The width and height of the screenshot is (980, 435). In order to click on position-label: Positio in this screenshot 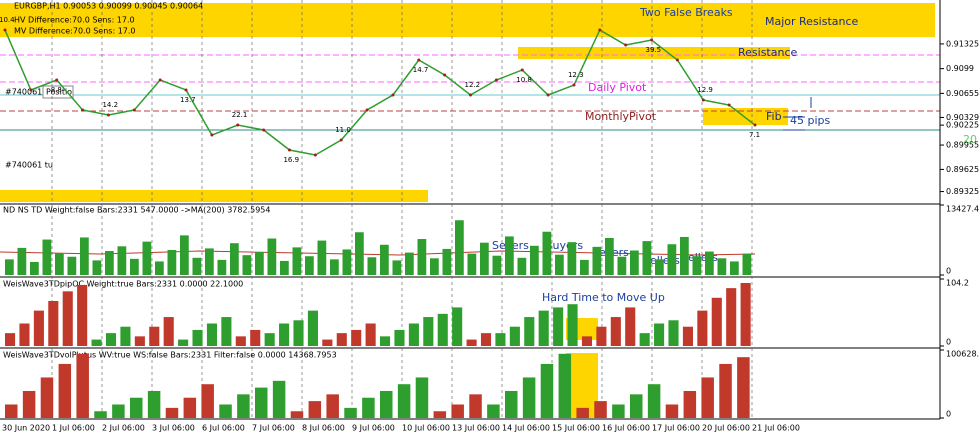, I will do `click(59, 92)`.